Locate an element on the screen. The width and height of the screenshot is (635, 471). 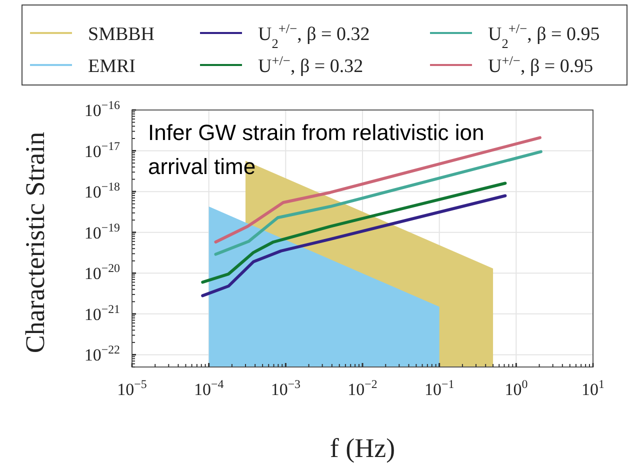
legend-label: SMBBH is located at coordinates (121, 34).